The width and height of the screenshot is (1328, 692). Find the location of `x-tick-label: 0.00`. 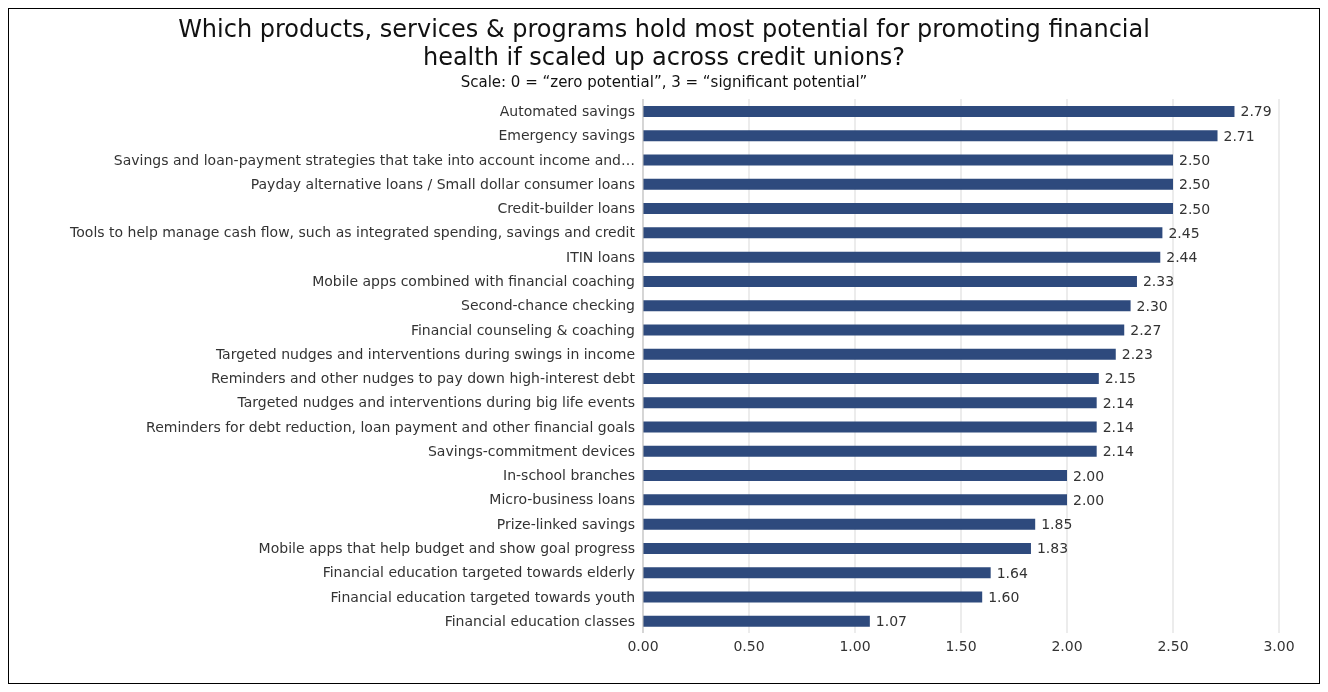

x-tick-label: 0.00 is located at coordinates (643, 645).